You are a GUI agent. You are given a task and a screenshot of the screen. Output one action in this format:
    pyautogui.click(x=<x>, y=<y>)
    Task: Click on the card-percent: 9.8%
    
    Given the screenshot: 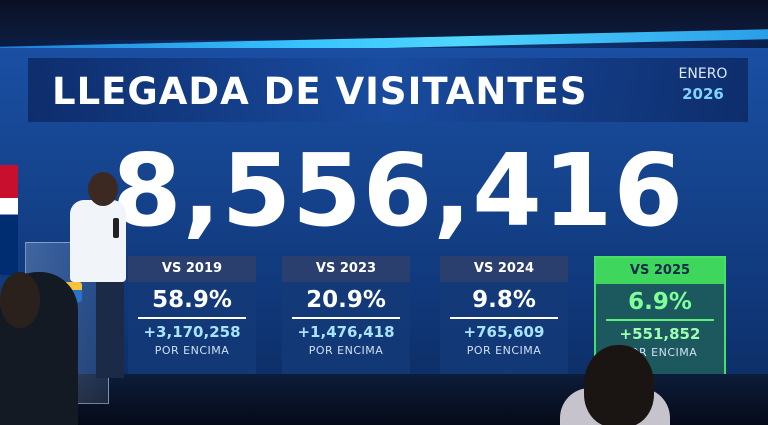 What is the action you would take?
    pyautogui.click(x=504, y=300)
    